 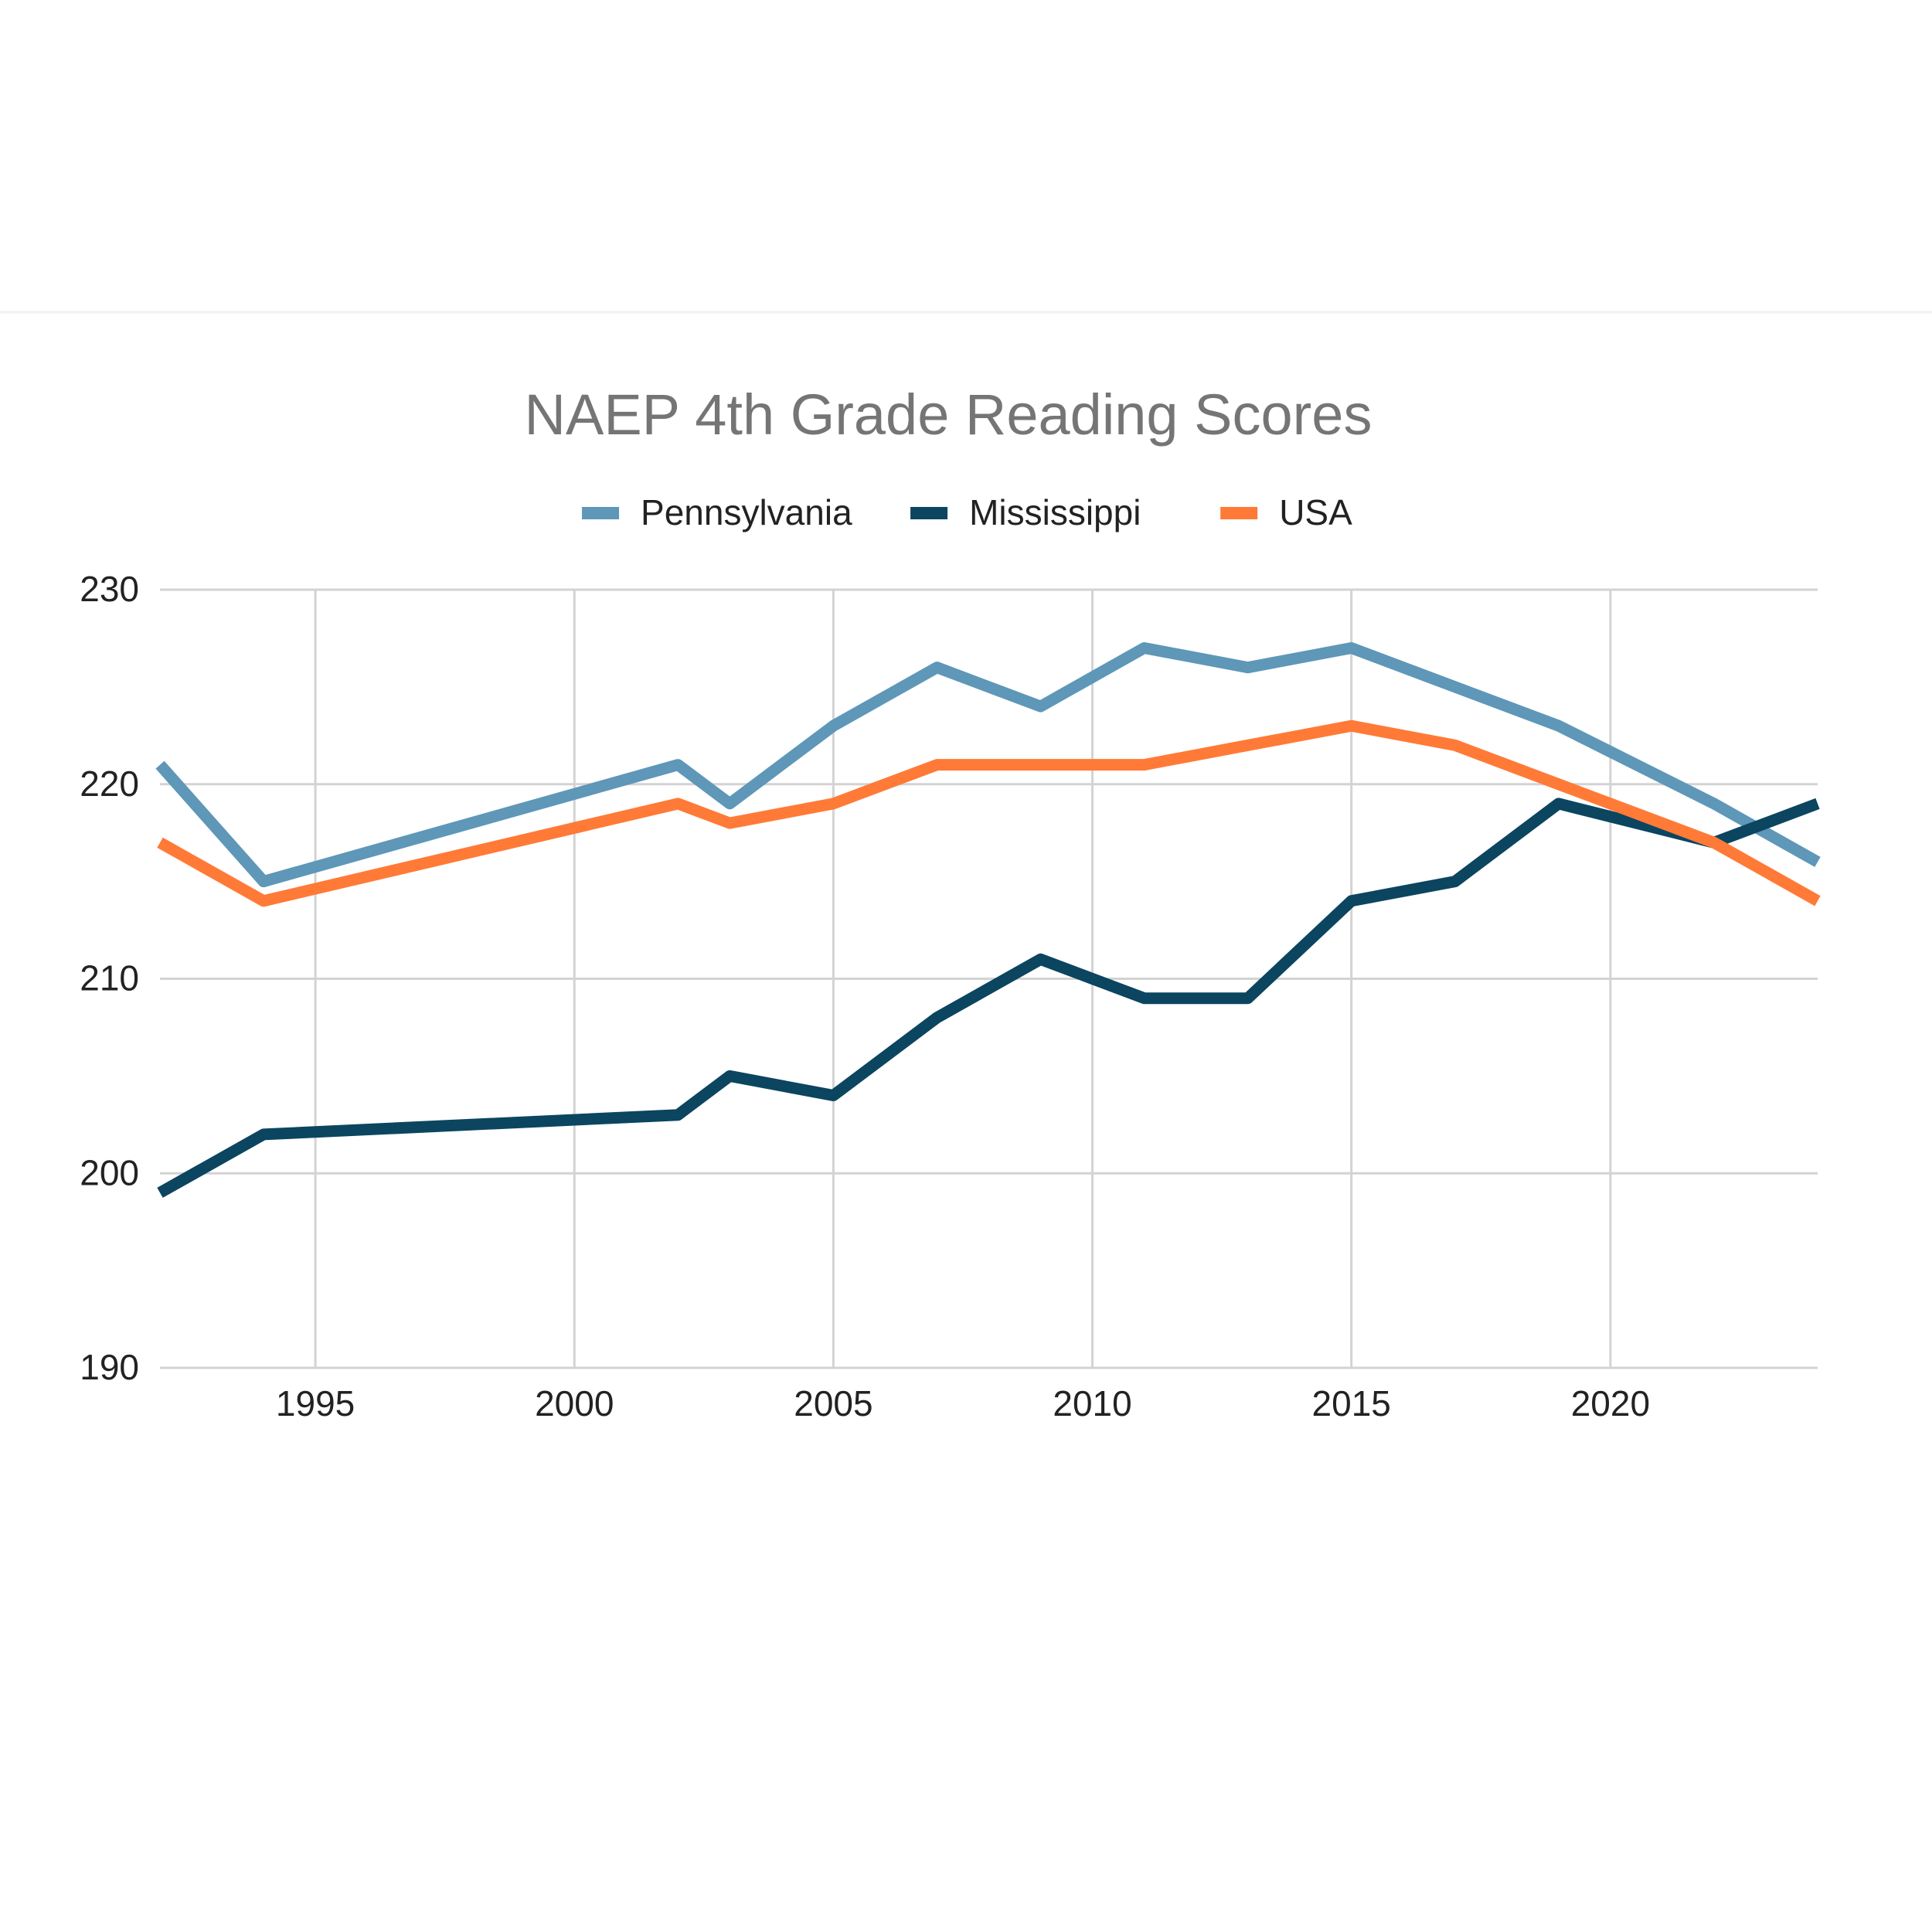 I want to click on series-line-pennsylvania, so click(x=988, y=765).